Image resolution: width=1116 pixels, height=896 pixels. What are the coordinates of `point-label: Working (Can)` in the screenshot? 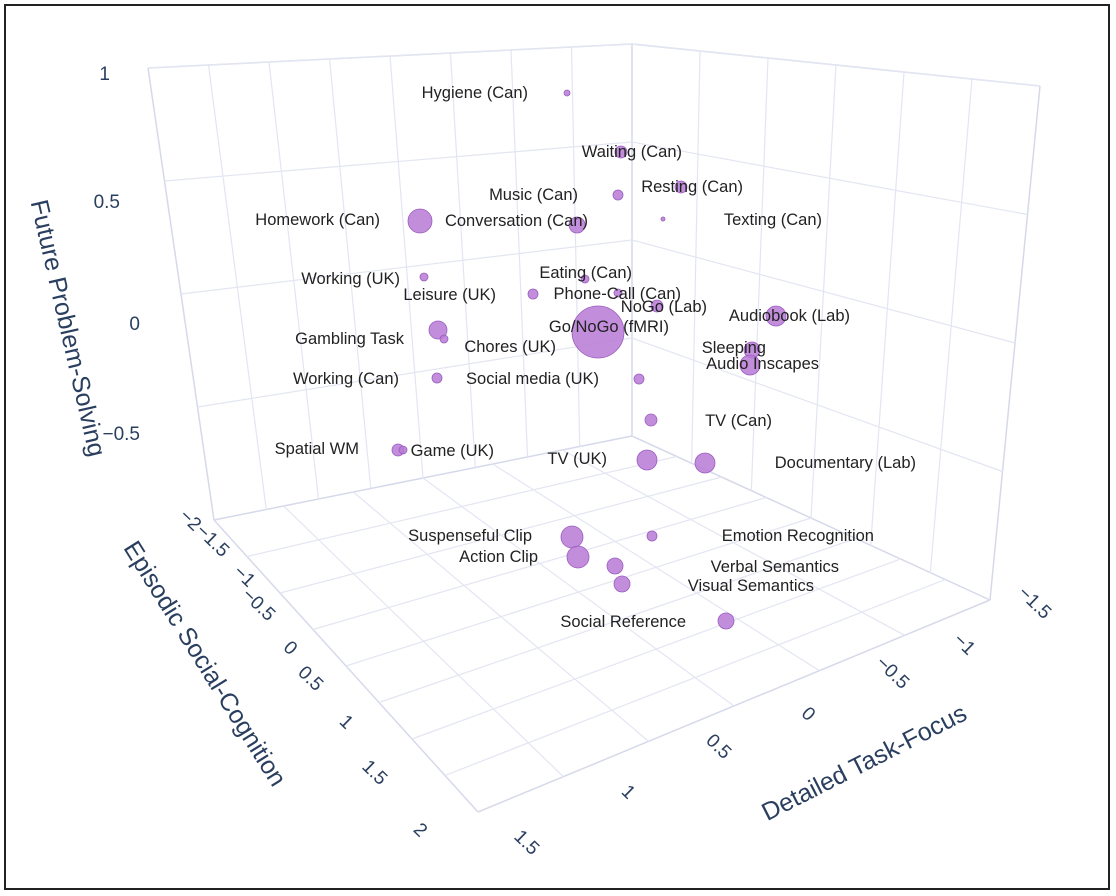 It's located at (346, 379).